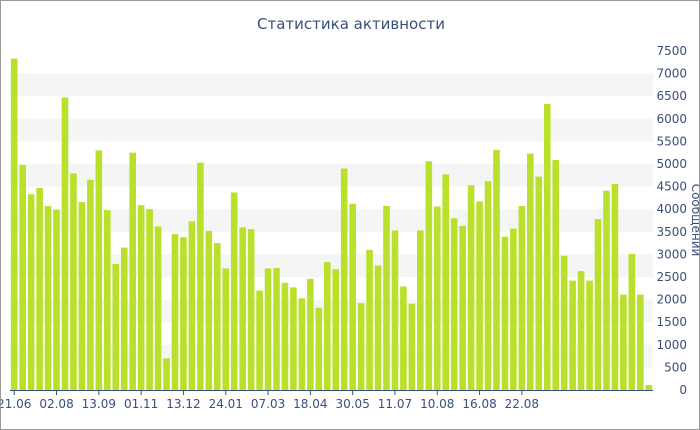 The height and width of the screenshot is (430, 700). I want to click on x-tick-label: 30.05, so click(352, 404).